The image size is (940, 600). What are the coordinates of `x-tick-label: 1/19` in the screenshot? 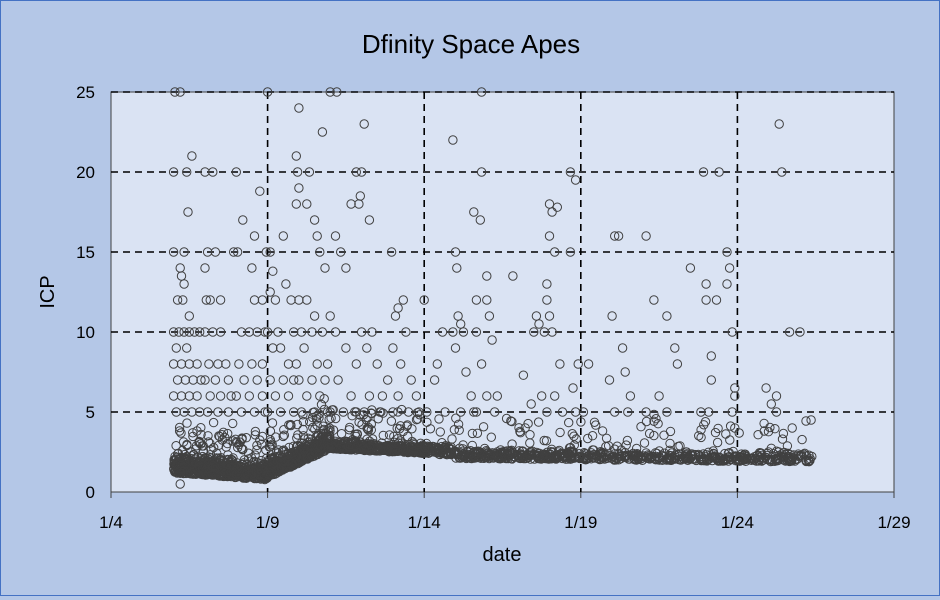 It's located at (580, 522).